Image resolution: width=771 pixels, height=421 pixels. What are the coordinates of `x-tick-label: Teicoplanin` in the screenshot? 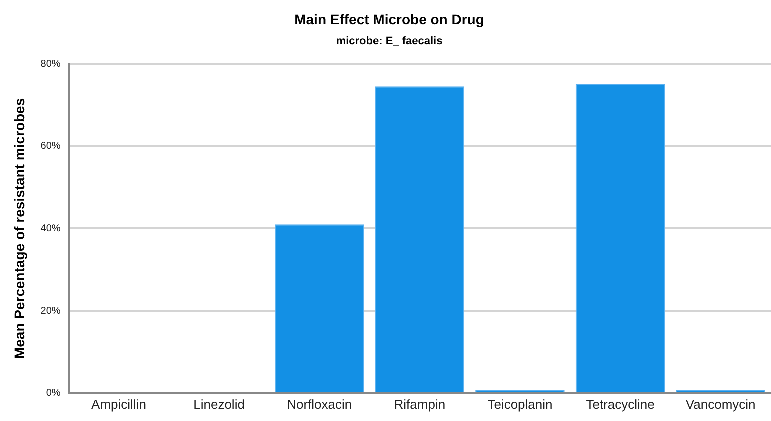 It's located at (520, 404).